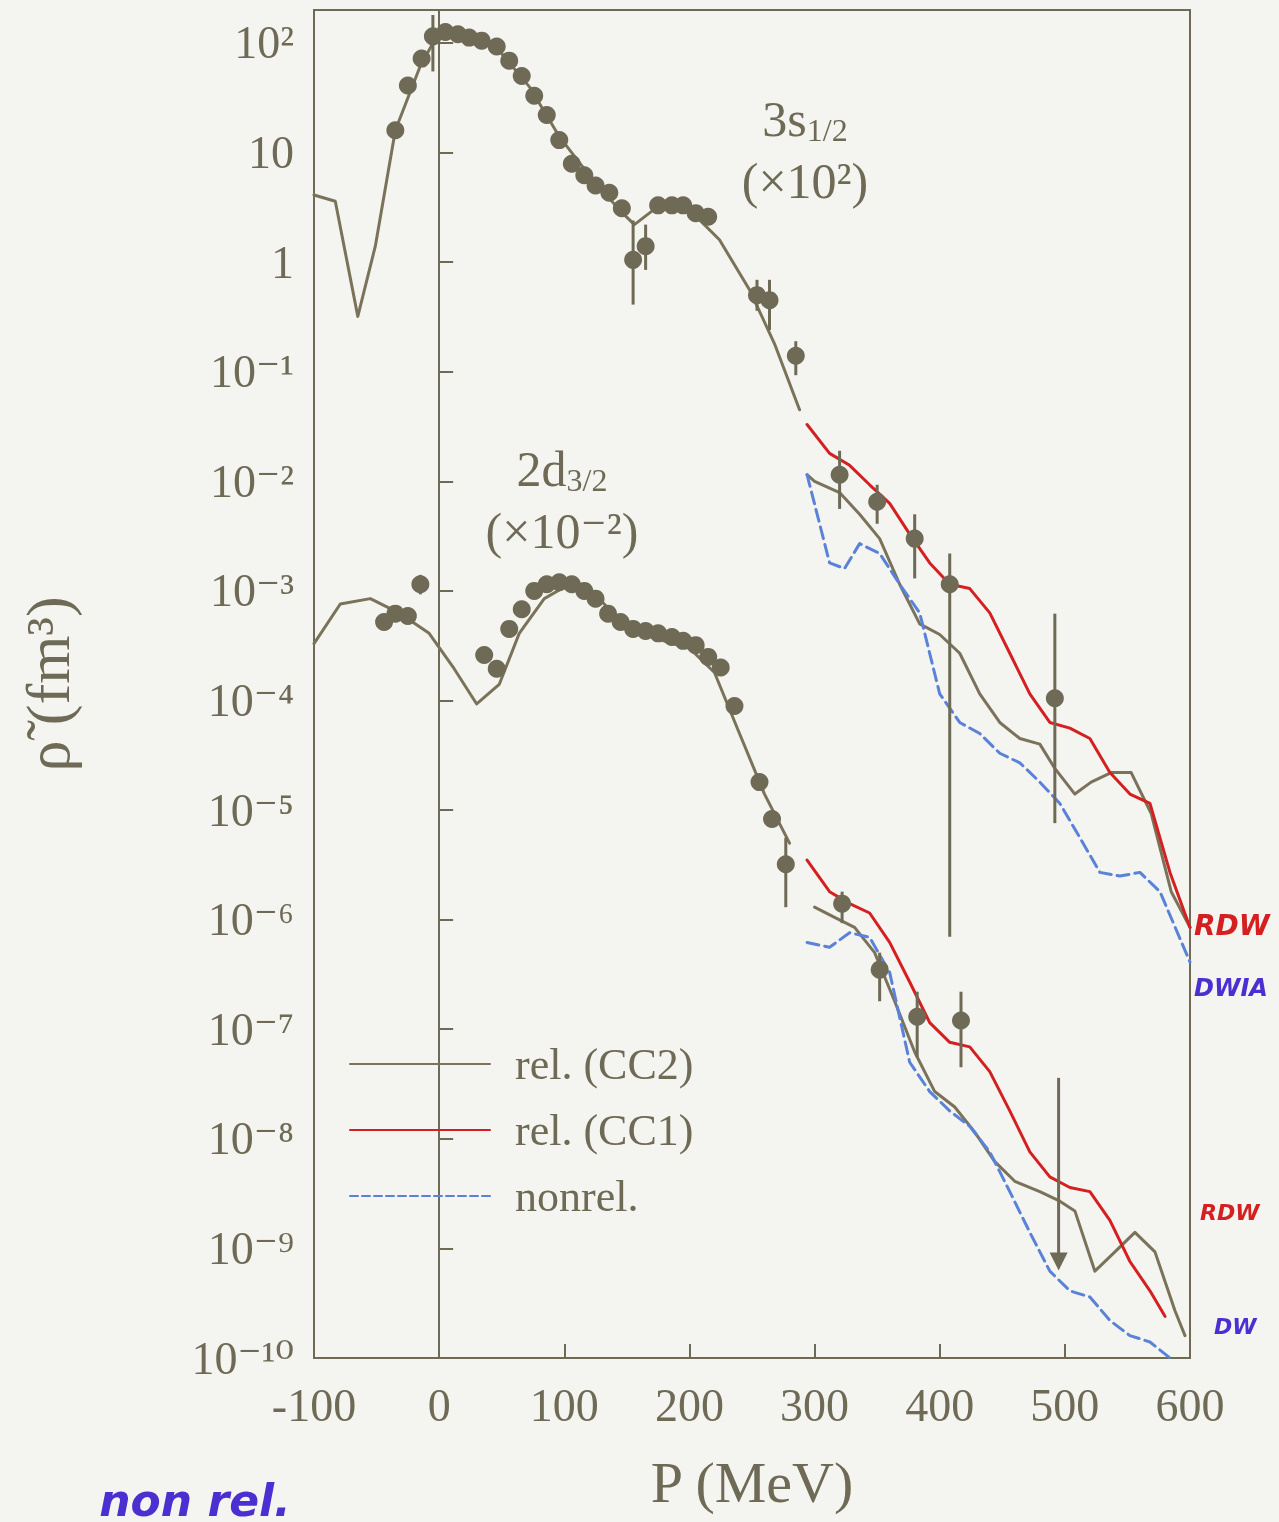 The width and height of the screenshot is (1279, 1522). I want to click on y-axis-title: ρ̃ (fm³), so click(48, 684).